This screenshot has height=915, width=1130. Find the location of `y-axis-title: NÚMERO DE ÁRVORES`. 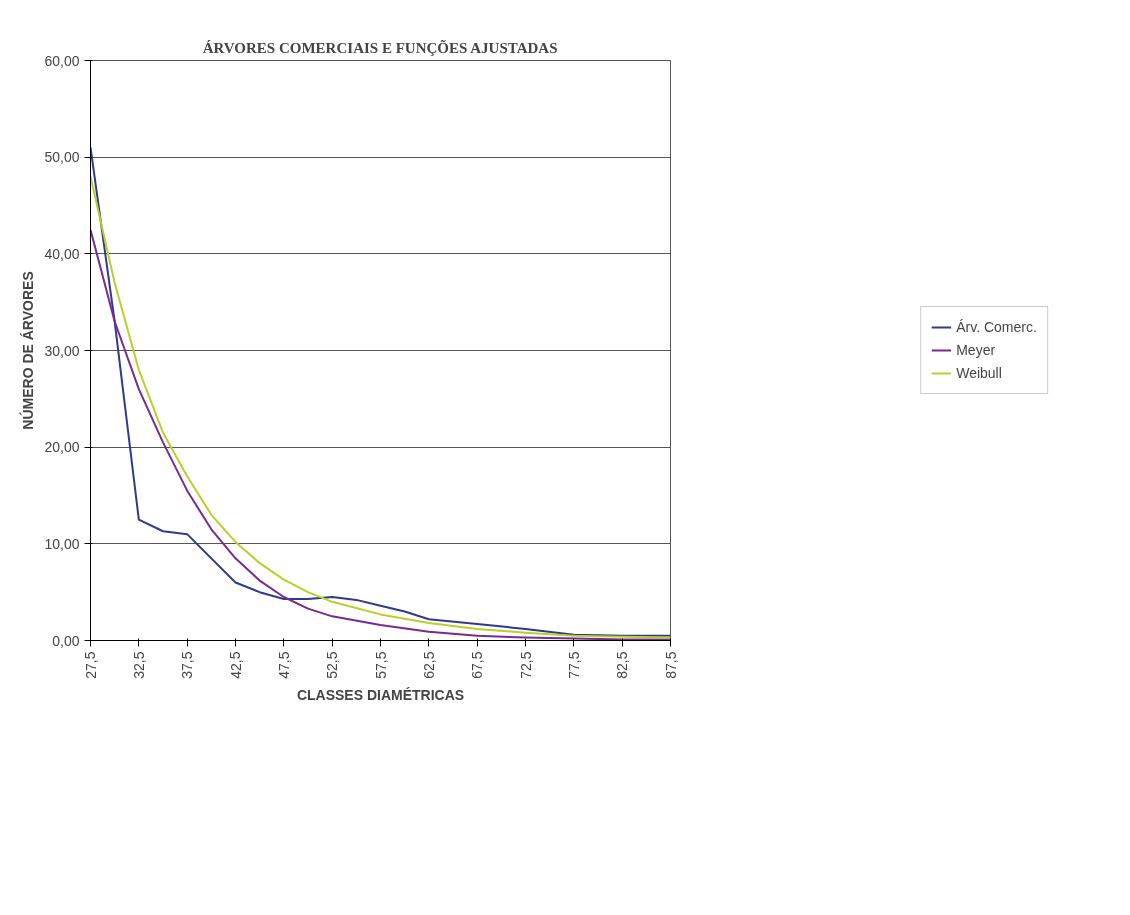

y-axis-title: NÚMERO DE ÁRVORES is located at coordinates (28, 350).